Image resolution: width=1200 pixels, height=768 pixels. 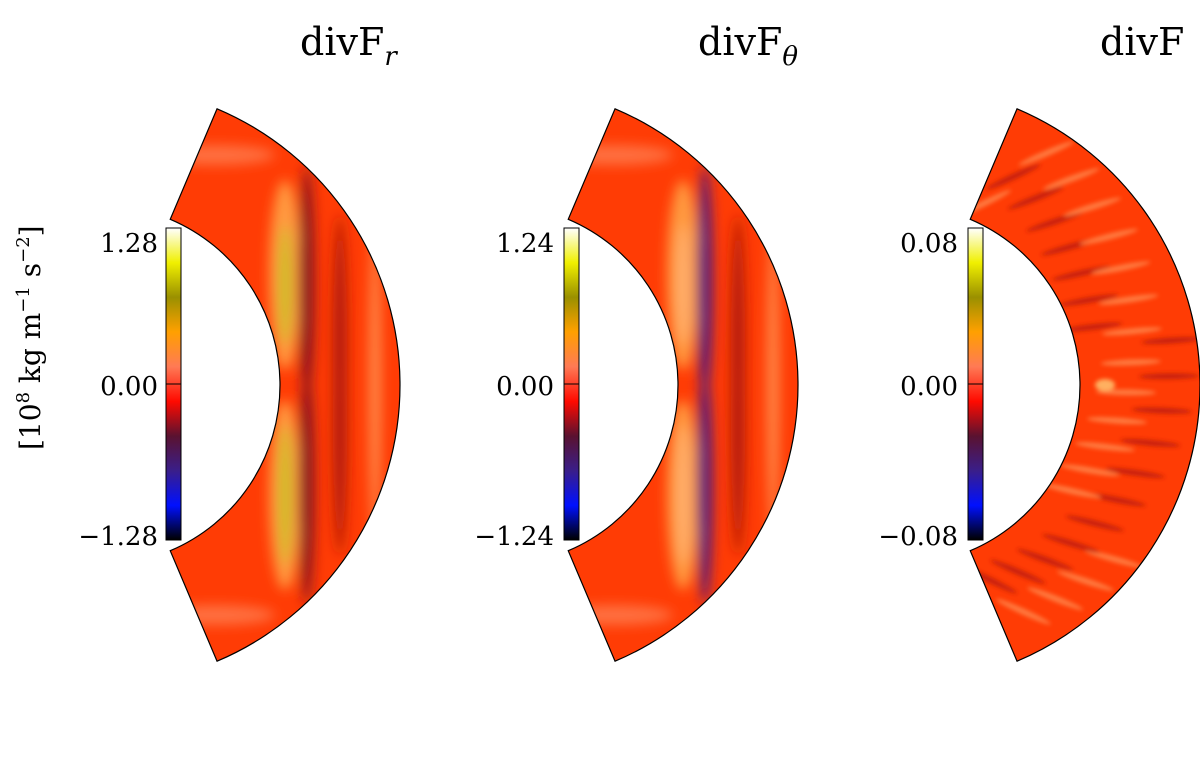 What do you see at coordinates (118, 537) in the screenshot?
I see `colorbar-tick-bottom: −1.28` at bounding box center [118, 537].